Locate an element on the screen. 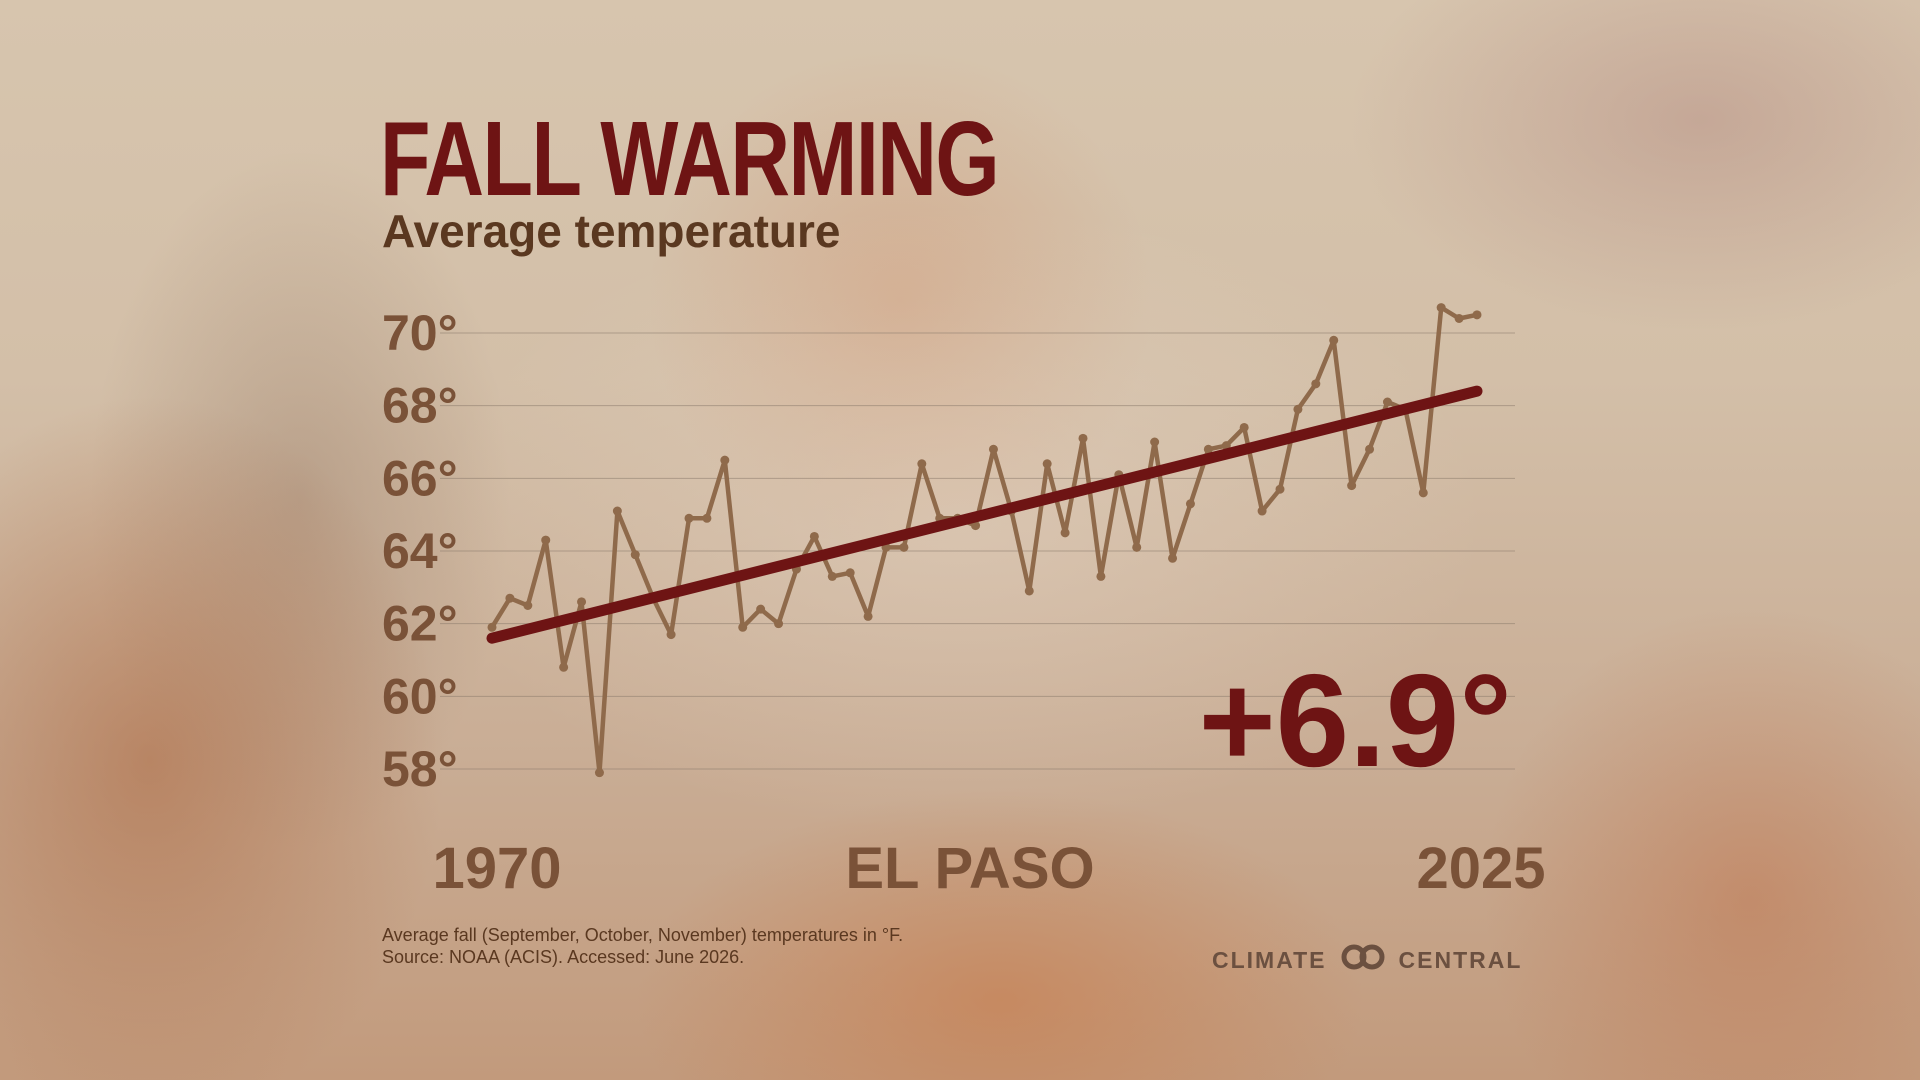  y-tick-label: 66° is located at coordinates (420, 478).